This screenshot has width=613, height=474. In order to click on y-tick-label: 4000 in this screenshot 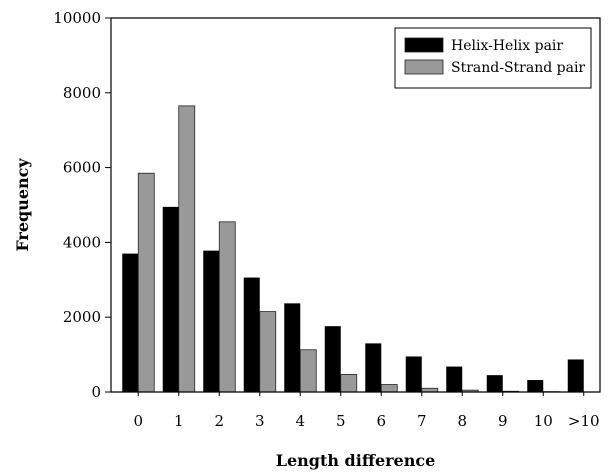, I will do `click(82, 242)`.